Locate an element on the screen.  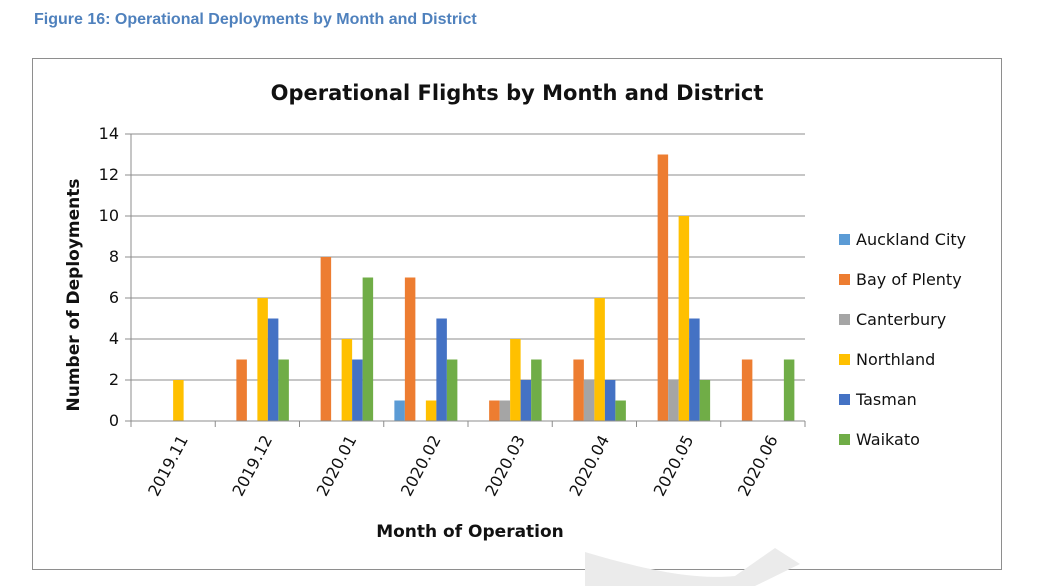
legend-label: Waikato is located at coordinates (888, 439).